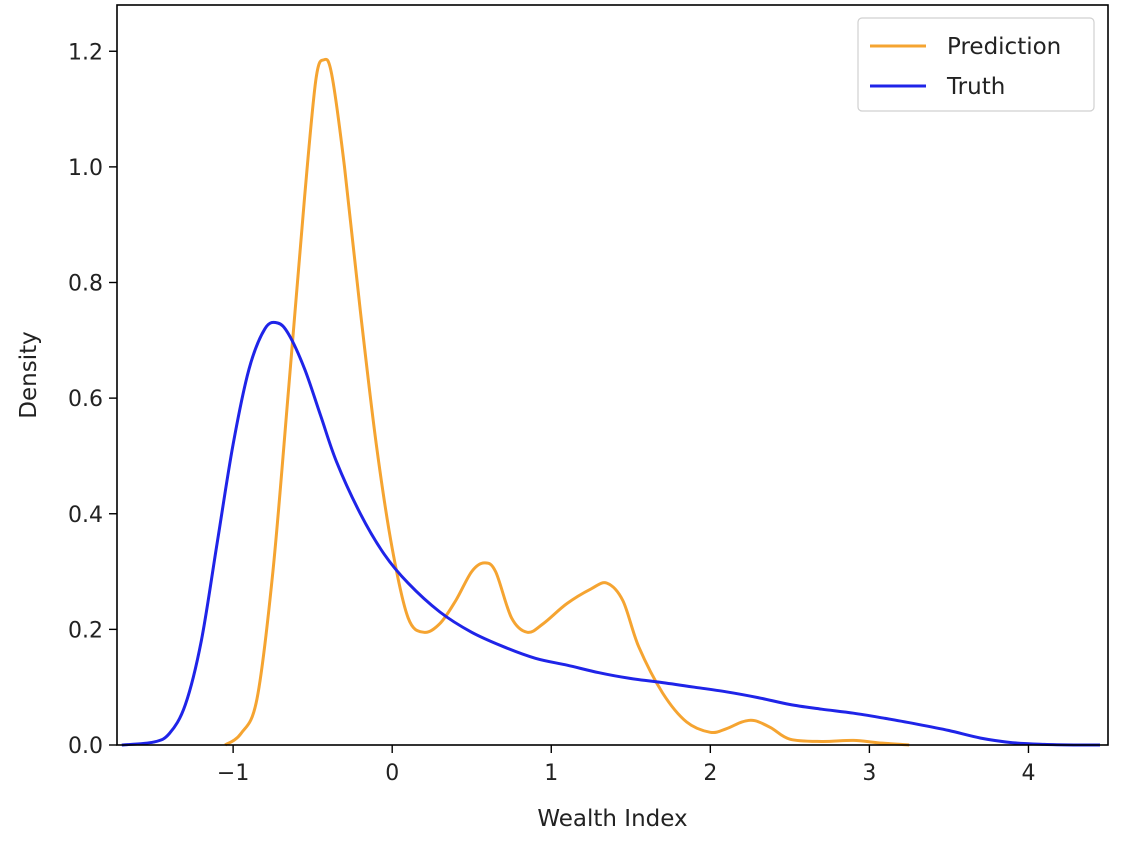 Image resolution: width=1138 pixels, height=842 pixels. I want to click on legend-label-prediction: Prediction, so click(1004, 47).